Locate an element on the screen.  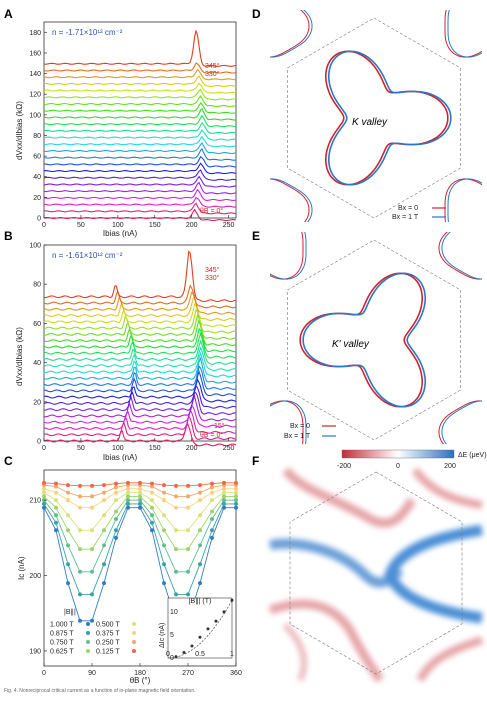
panel-a-y-ticks: 0 20 40 60 80 100 120 140 160 180 is located at coordinates (38, 126).